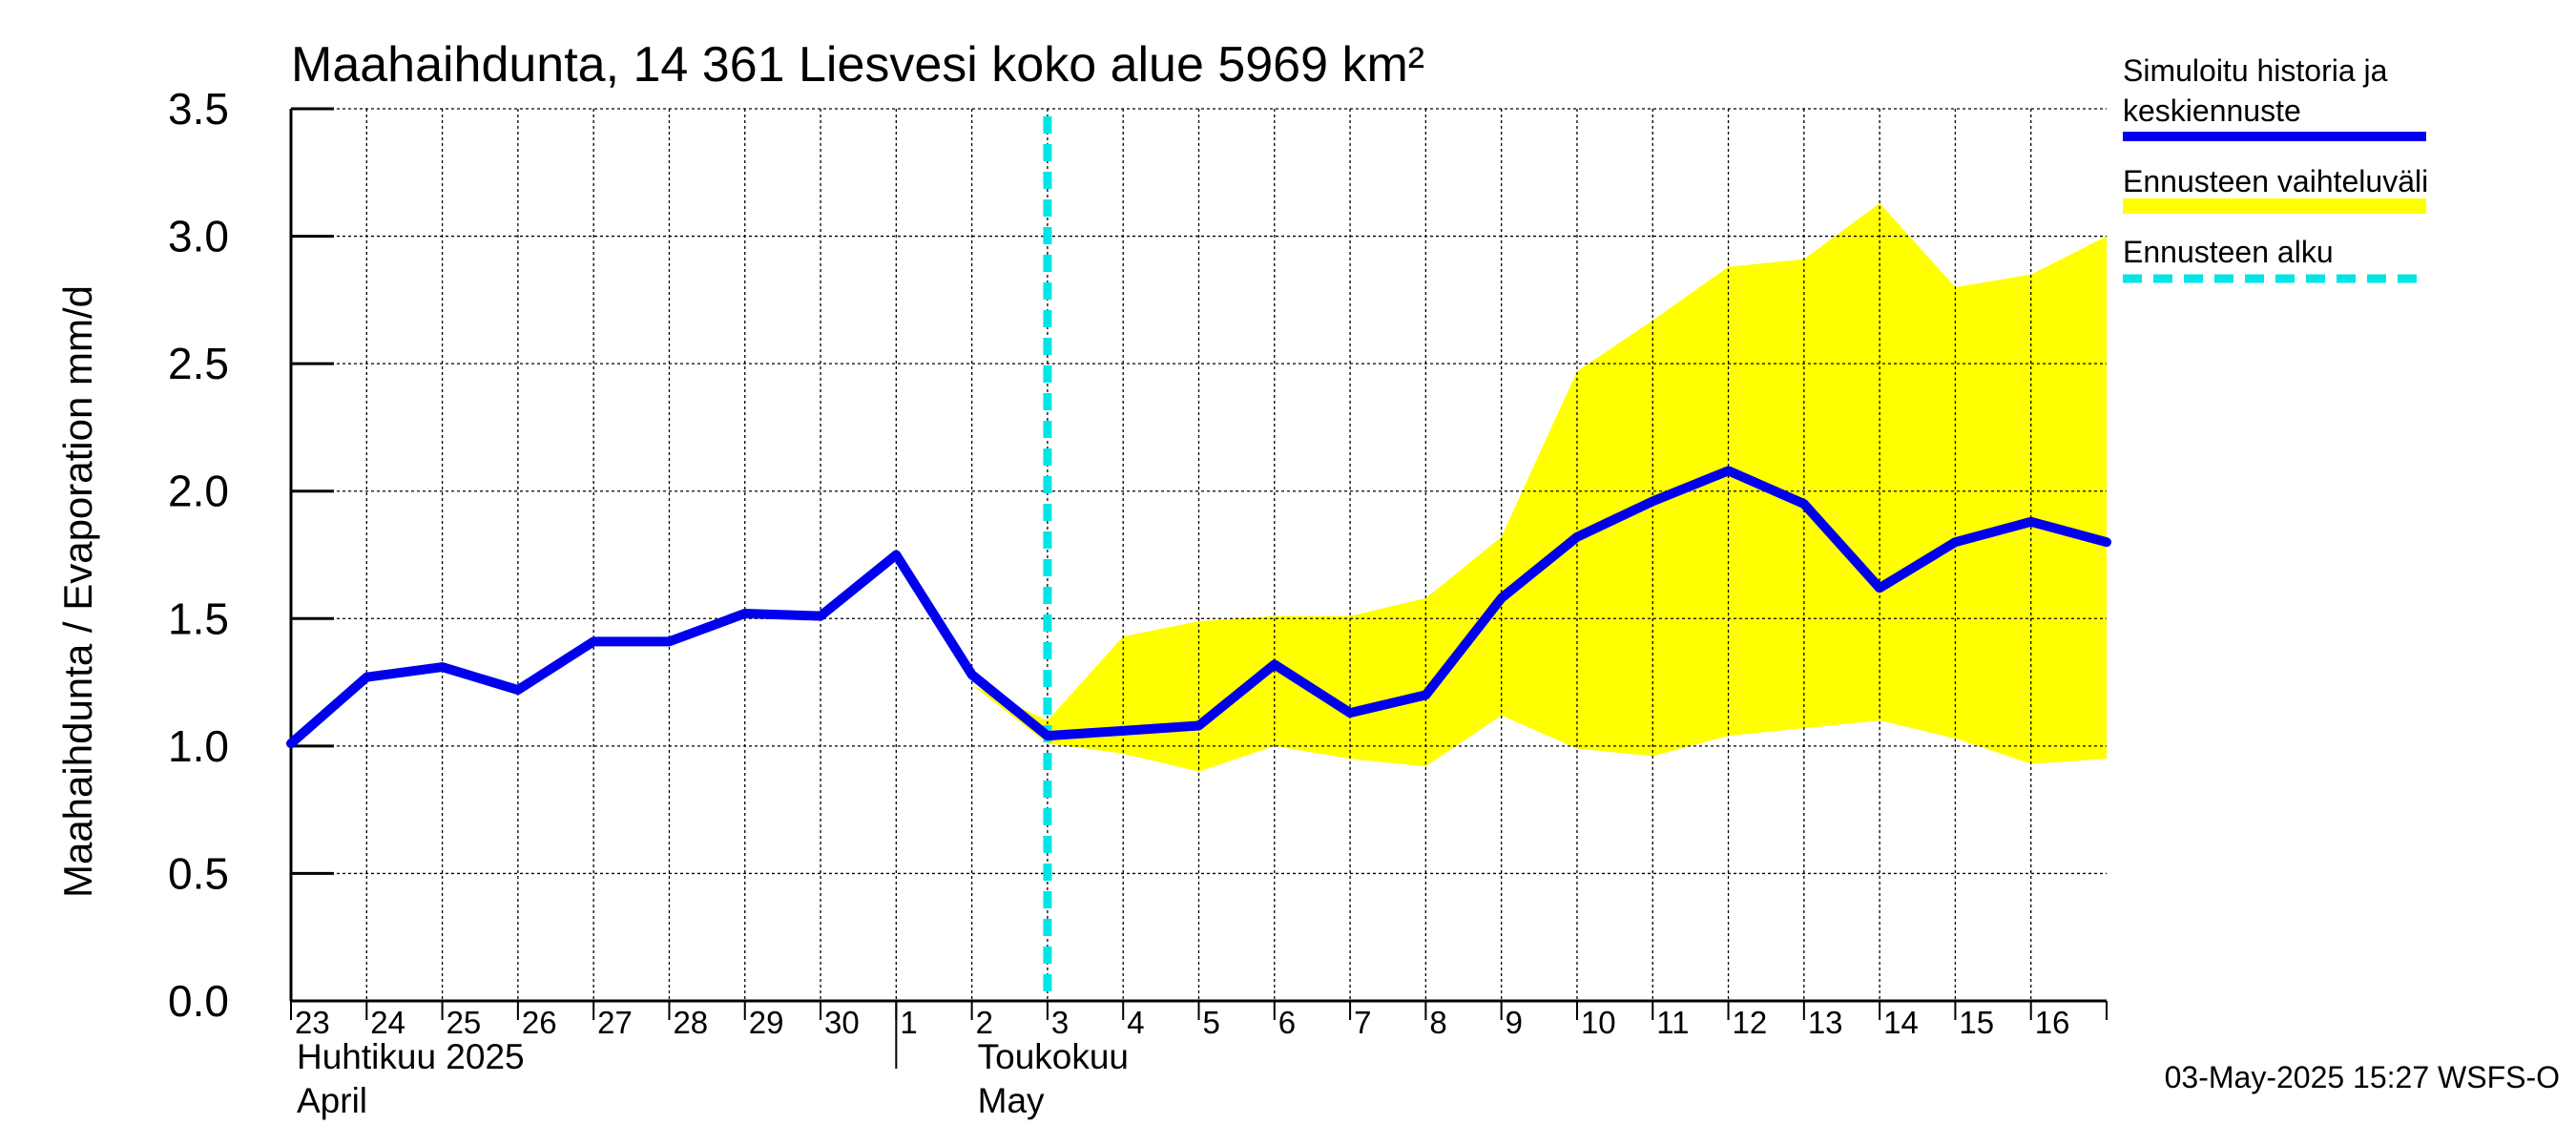  I want to click on x-axis-labels: 23 24 25 26 27 28 29 30 1 2 3 4 5 6 7 8 9 10 11 12 13 14 15 16, so click(1182, 1022).